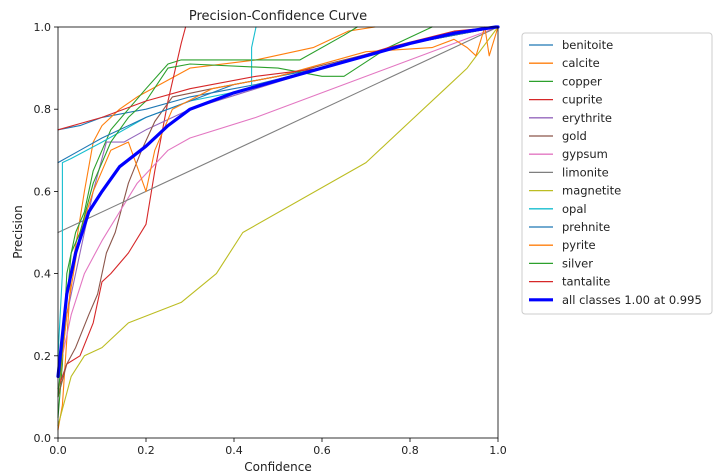 The image size is (716, 474). What do you see at coordinates (574, 136) in the screenshot?
I see `legend-label: gold` at bounding box center [574, 136].